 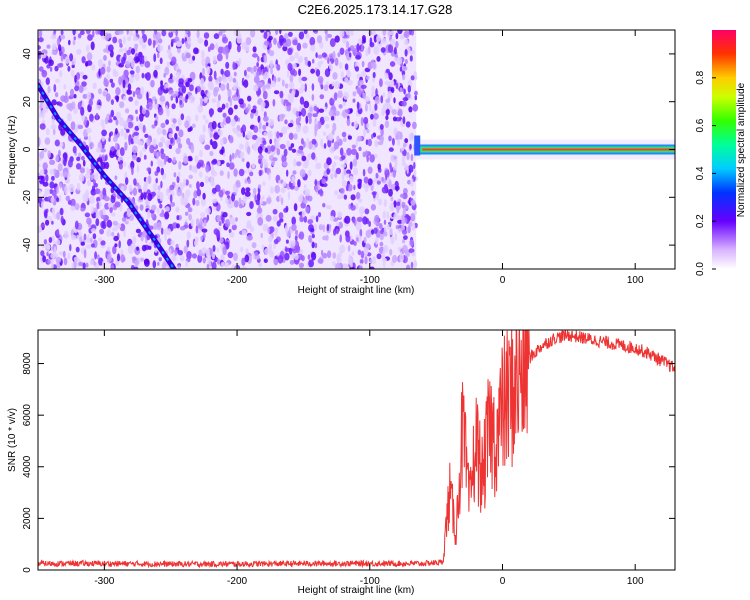 I want to click on colorbar-label: Normalized spectral amplitude, so click(x=741, y=149).